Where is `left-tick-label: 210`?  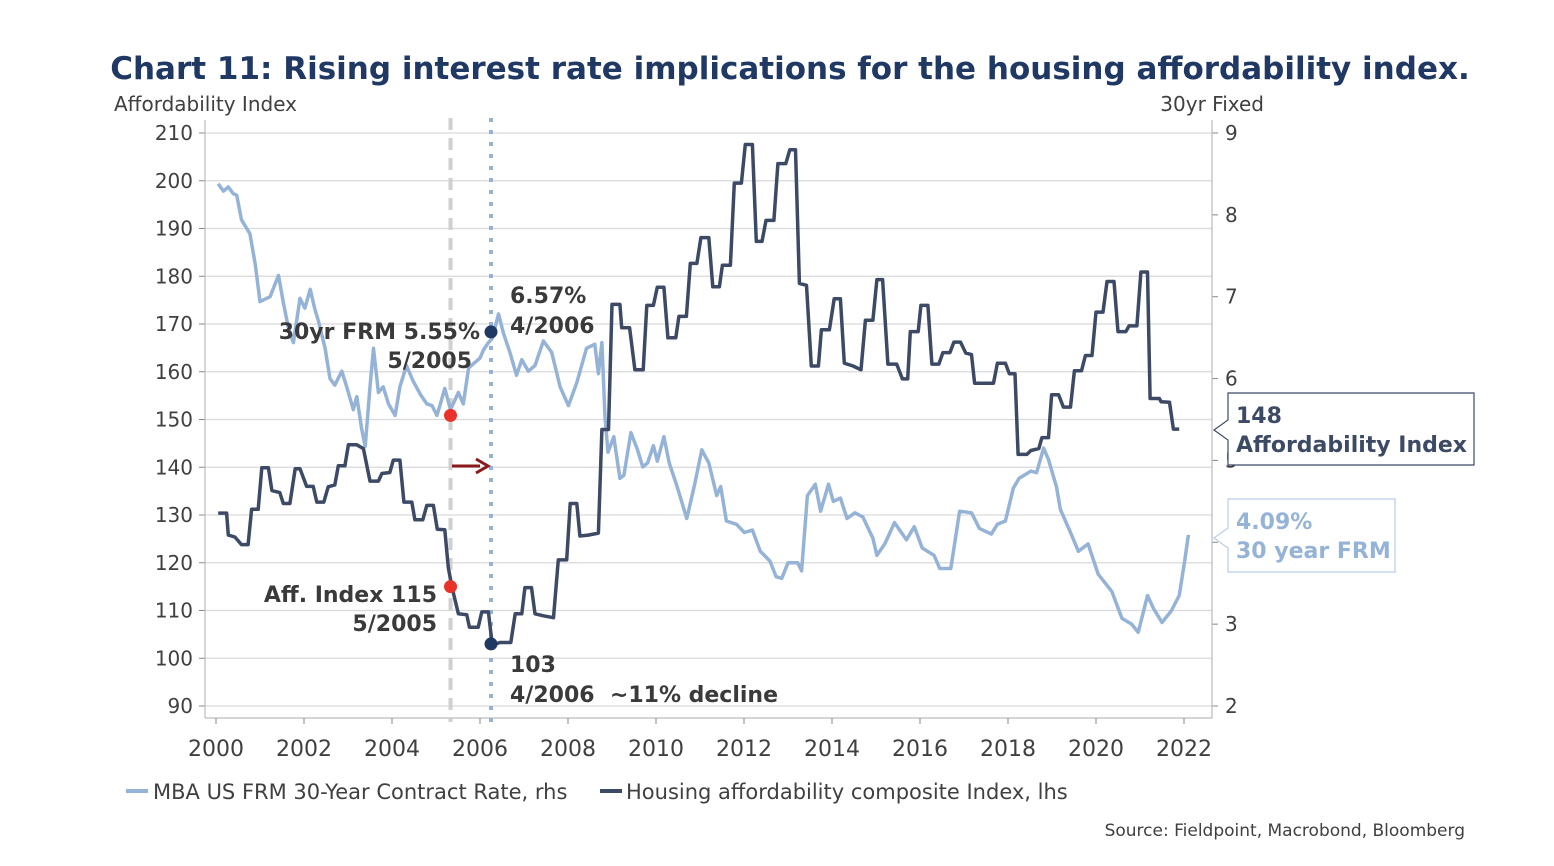
left-tick-label: 210 is located at coordinates (174, 133).